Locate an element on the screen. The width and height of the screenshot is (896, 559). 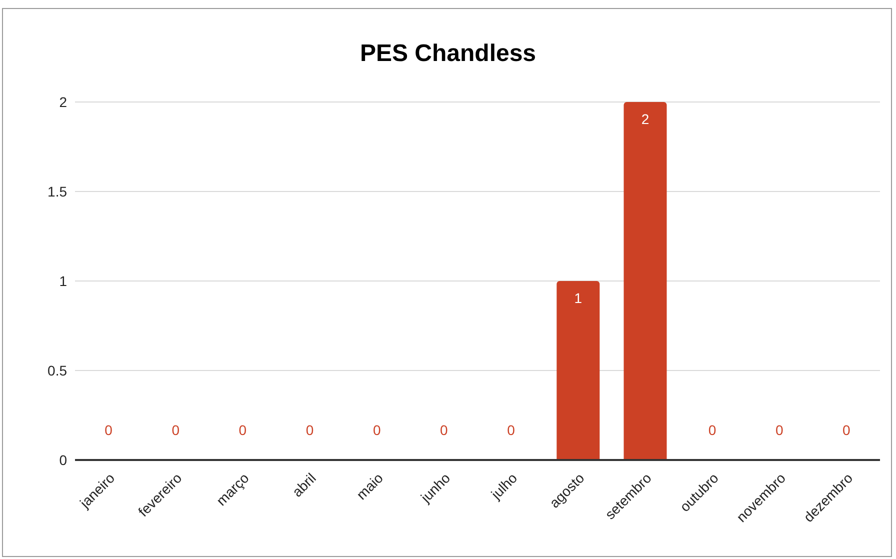
chart-title: PES Chandless is located at coordinates (448, 54).